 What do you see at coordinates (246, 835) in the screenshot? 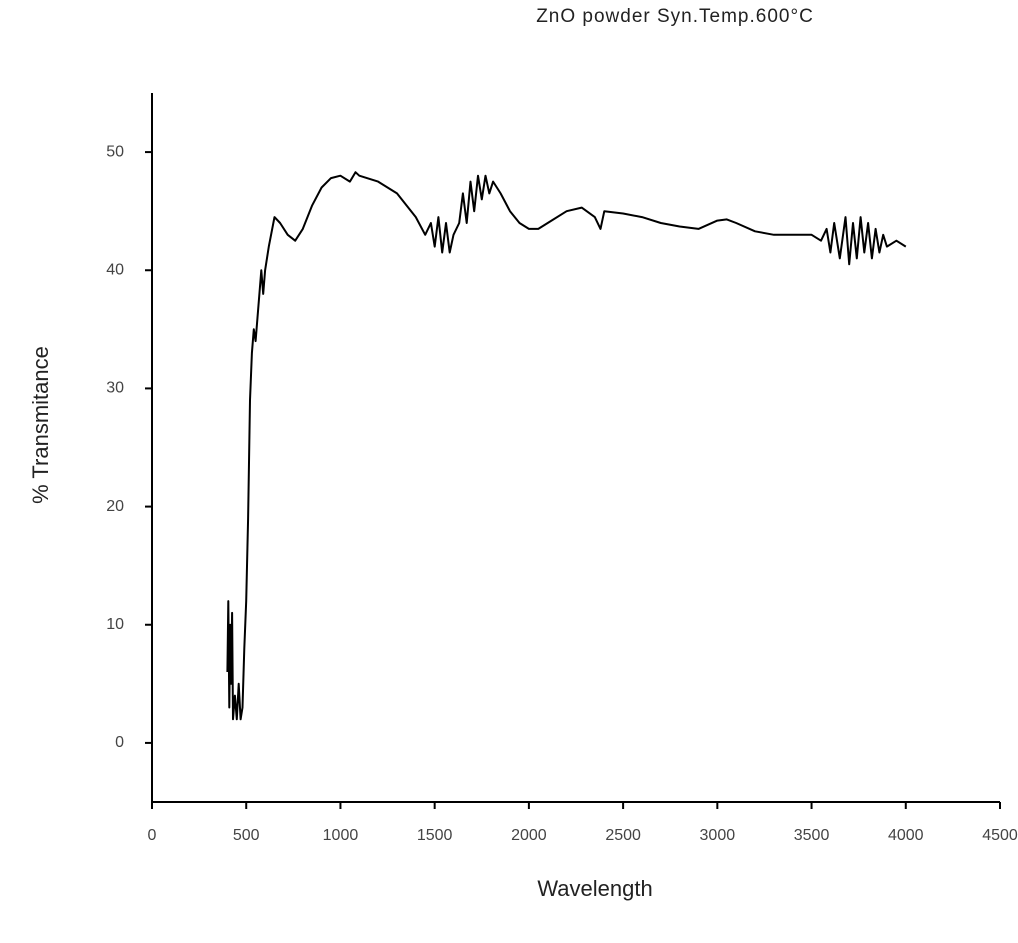
I see `x-tick-label: 500` at bounding box center [246, 835].